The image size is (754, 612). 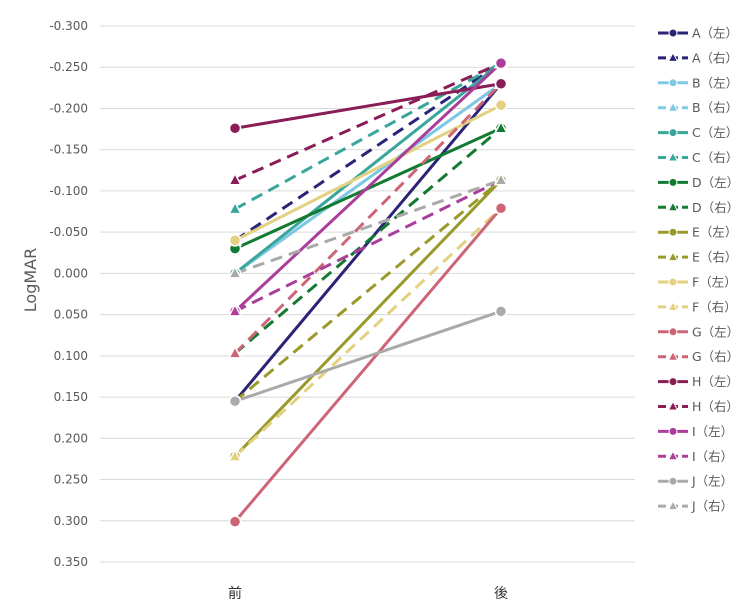 I want to click on legend-item: D（左）, so click(x=698, y=182).